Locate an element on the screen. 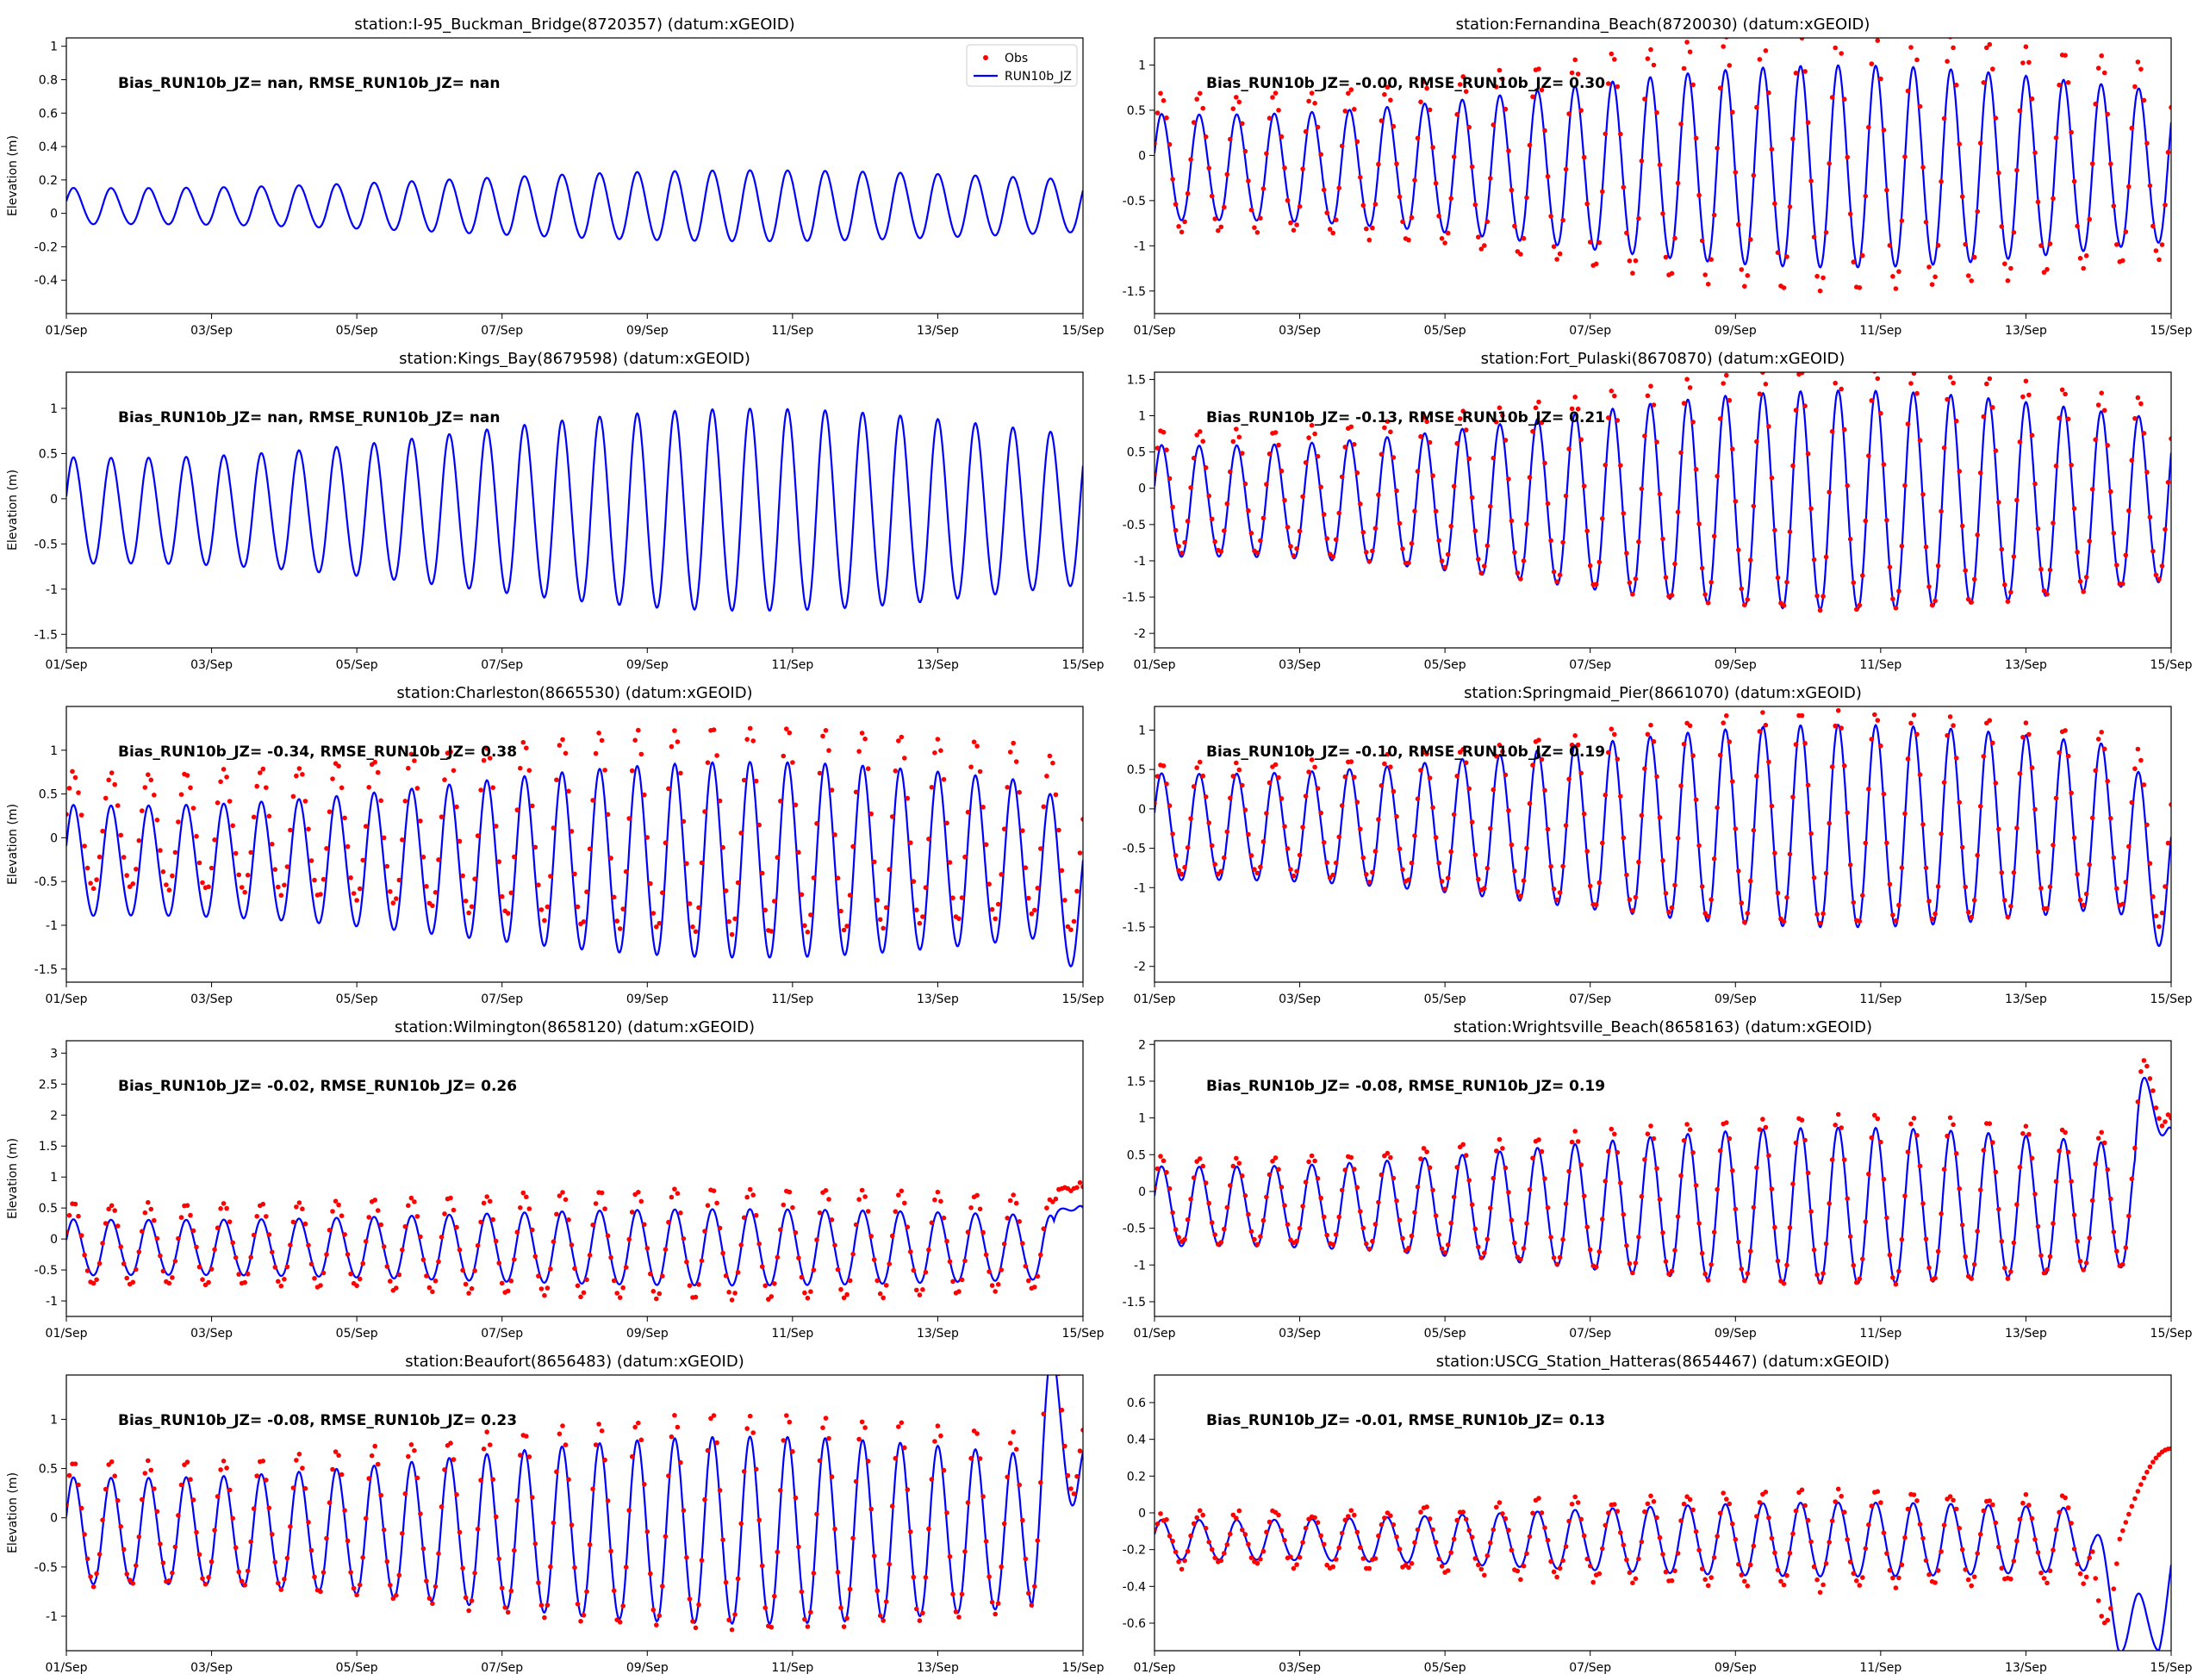  x-tick-label: 15/Sep is located at coordinates (2171, 665).